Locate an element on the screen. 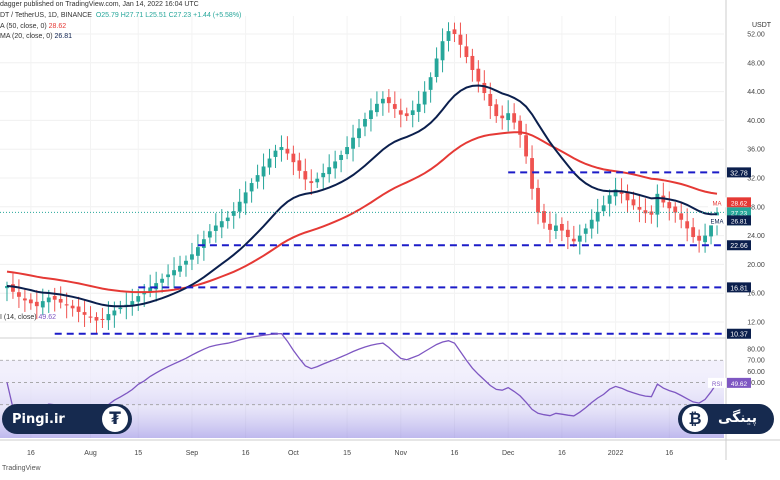 The image size is (780, 480). rsi-value-label: 49.62 is located at coordinates (739, 384).